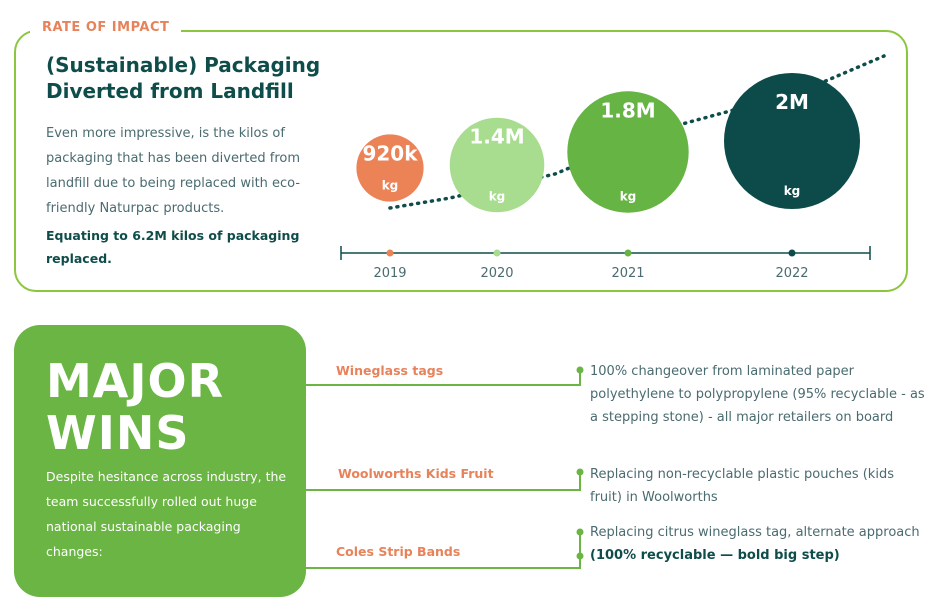 The image size is (940, 616). Describe the element at coordinates (496, 137) in the screenshot. I see `bubble-value-label: 1.4M` at that location.